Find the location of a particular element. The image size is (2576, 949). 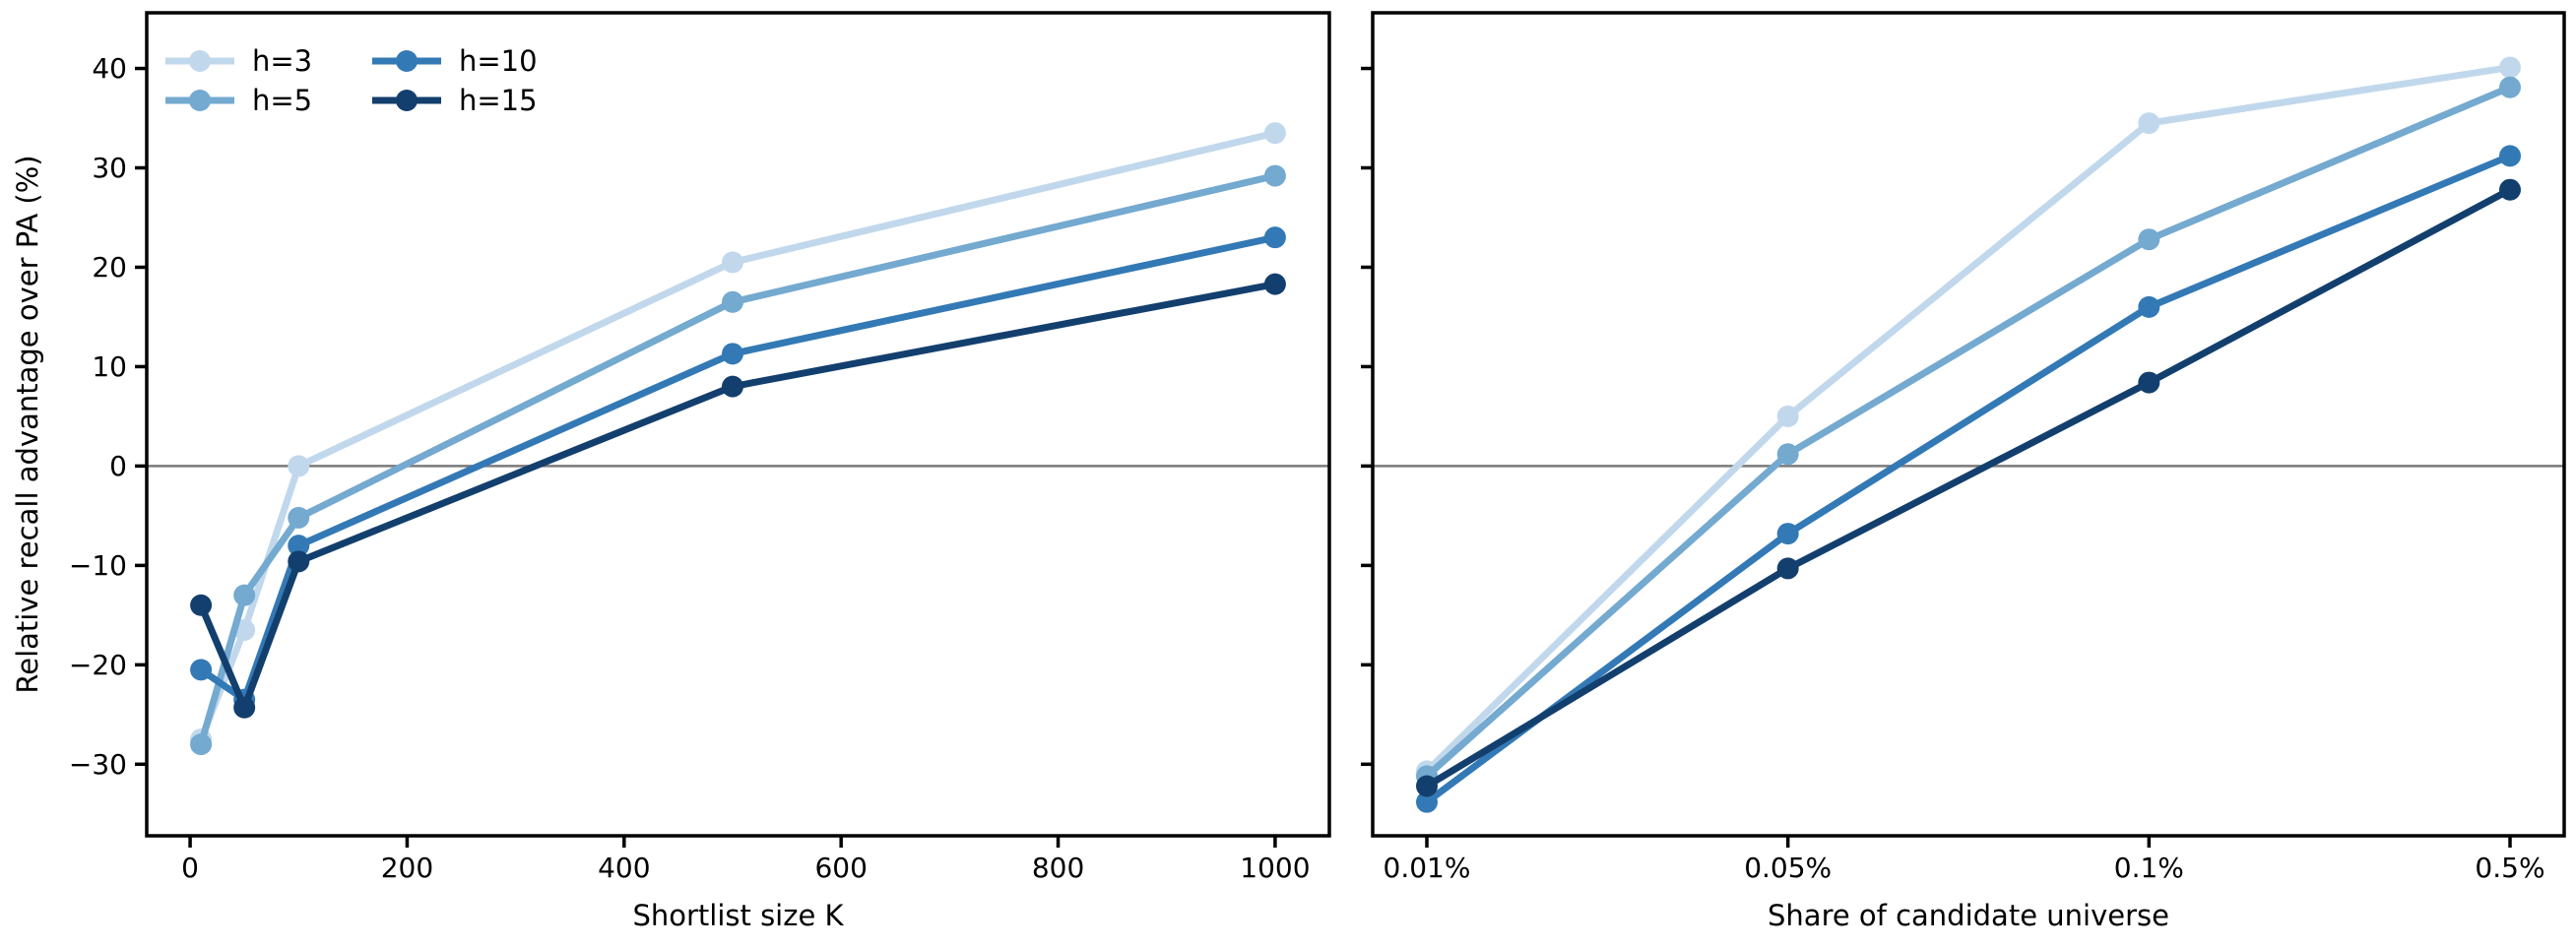

x-axis-label: Share of candidate universe is located at coordinates (1968, 915).